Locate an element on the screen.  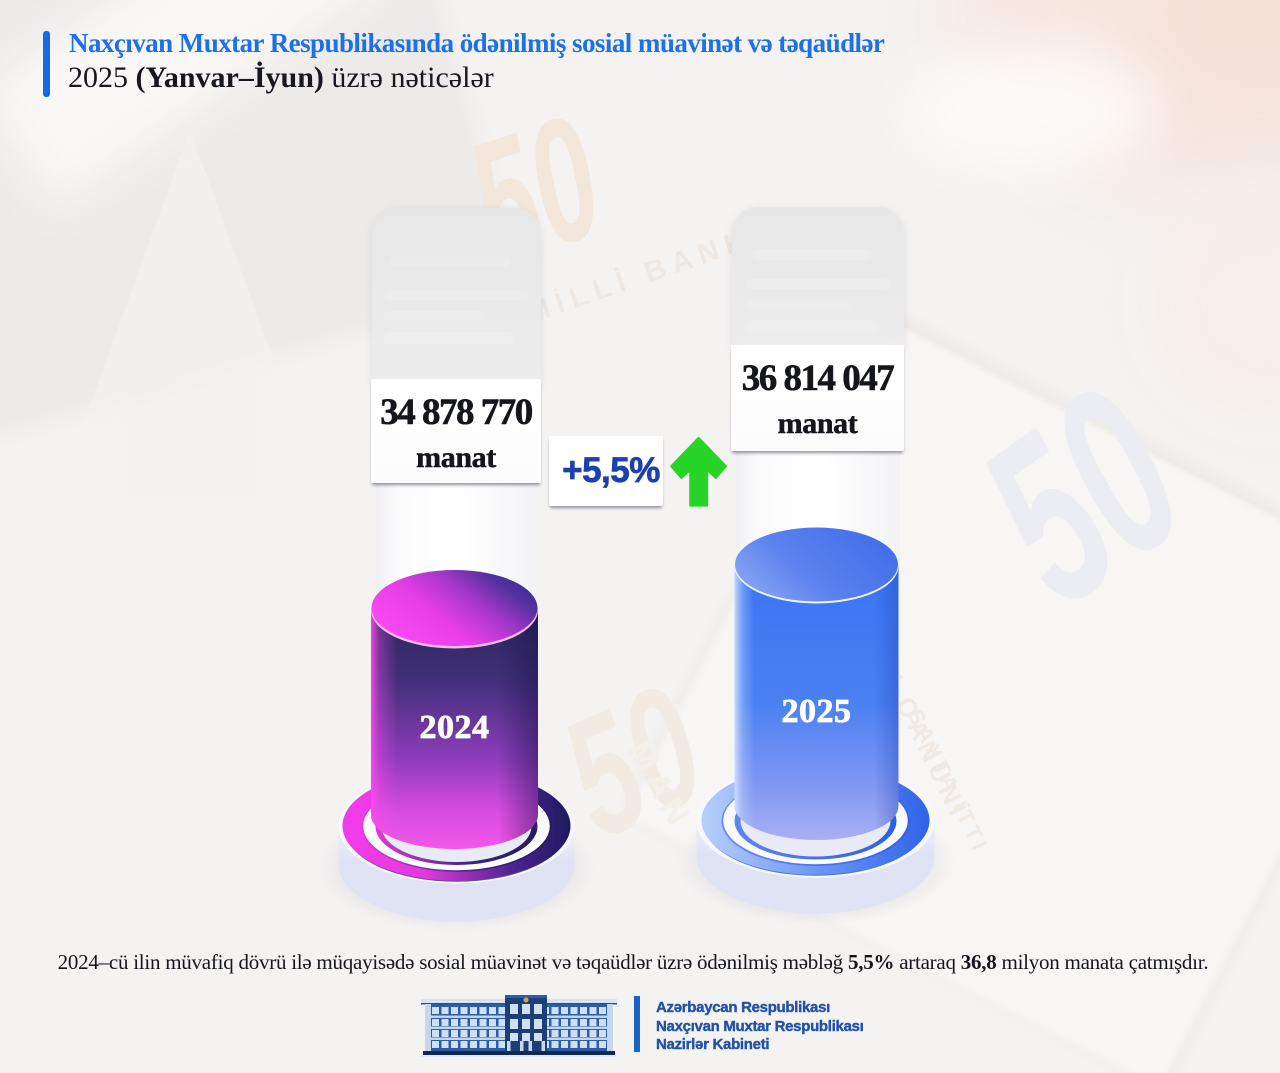
svg-text: 2025 is located at coordinates (817, 711).